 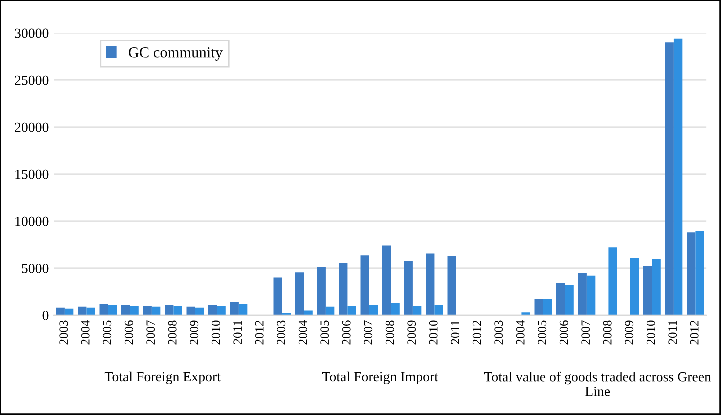 What do you see at coordinates (32, 81) in the screenshot?
I see `y-tick-label: 25000` at bounding box center [32, 81].